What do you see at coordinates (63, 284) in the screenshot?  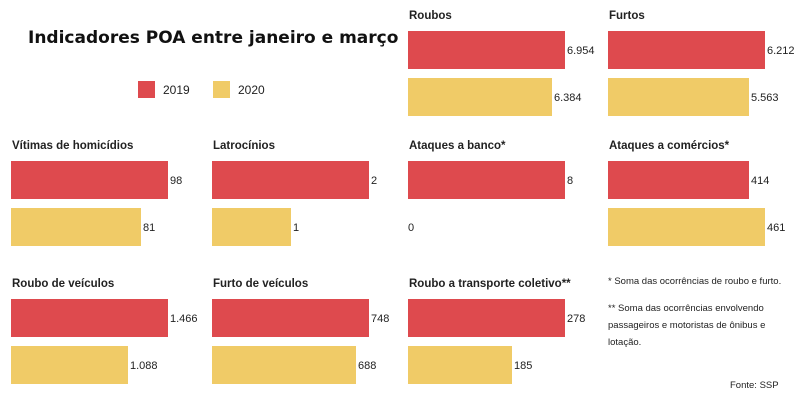 I see `panel-title: Roubo de veículos` at bounding box center [63, 284].